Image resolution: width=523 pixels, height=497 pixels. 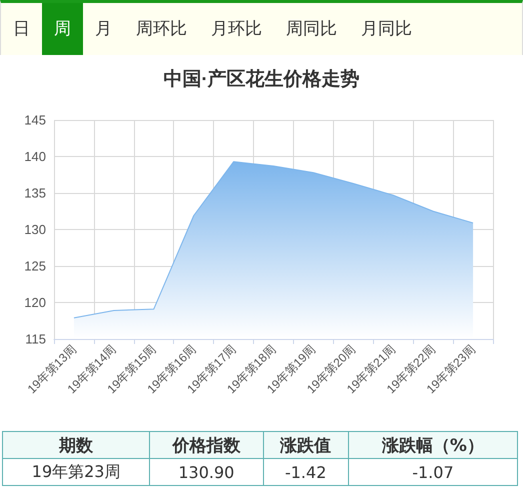 What do you see at coordinates (76, 445) in the screenshot?
I see `text: 期数` at bounding box center [76, 445].